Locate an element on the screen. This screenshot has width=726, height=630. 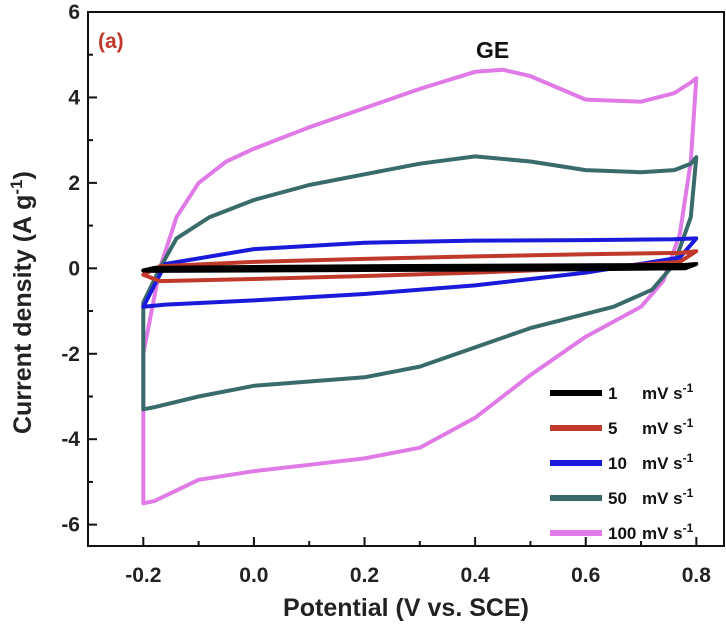
x-tick-label: -0.2 is located at coordinates (143, 575).